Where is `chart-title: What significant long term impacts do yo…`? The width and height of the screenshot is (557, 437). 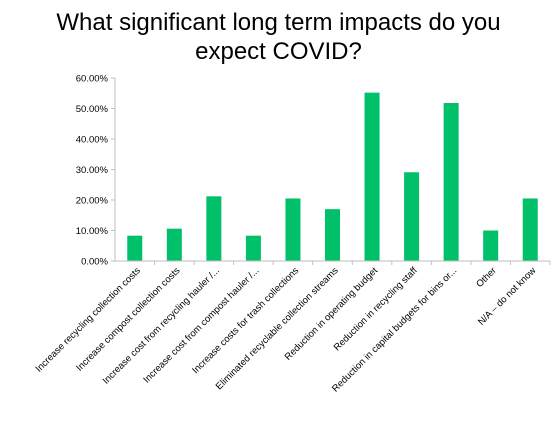
chart-title: What significant long term impacts do yo… is located at coordinates (278, 37).